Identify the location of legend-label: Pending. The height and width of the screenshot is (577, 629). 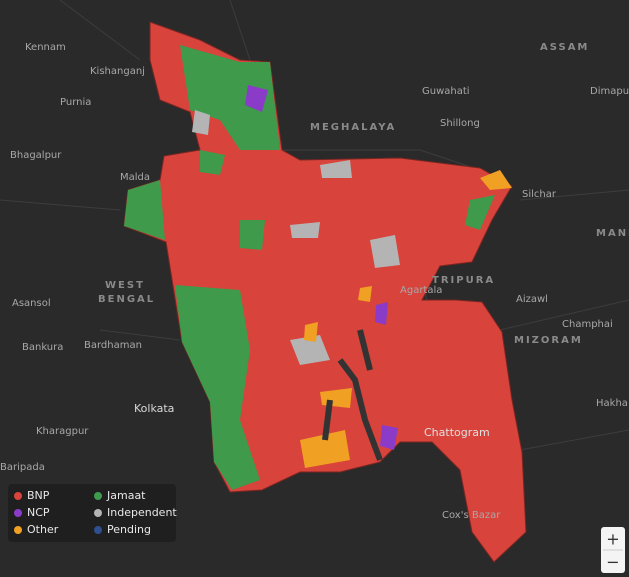
(129, 529).